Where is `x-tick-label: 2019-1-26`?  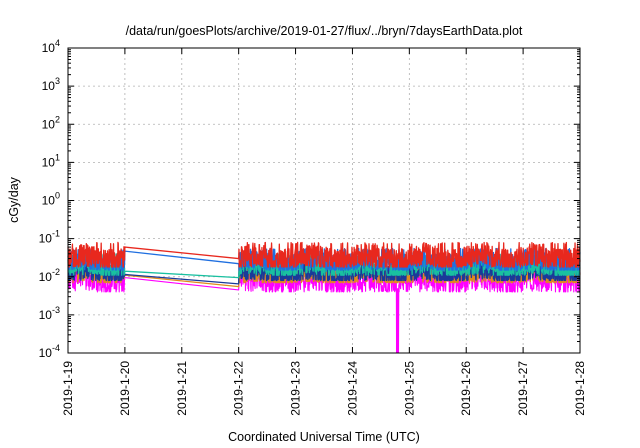
x-tick-label: 2019-1-26 is located at coordinates (466, 388).